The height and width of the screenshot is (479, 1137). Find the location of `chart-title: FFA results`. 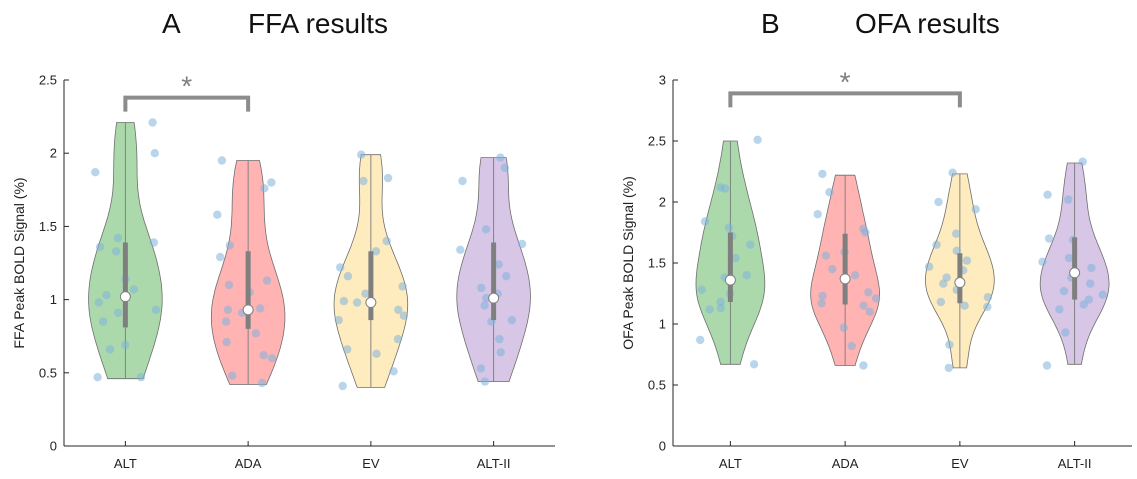

chart-title: FFA results is located at coordinates (318, 23).